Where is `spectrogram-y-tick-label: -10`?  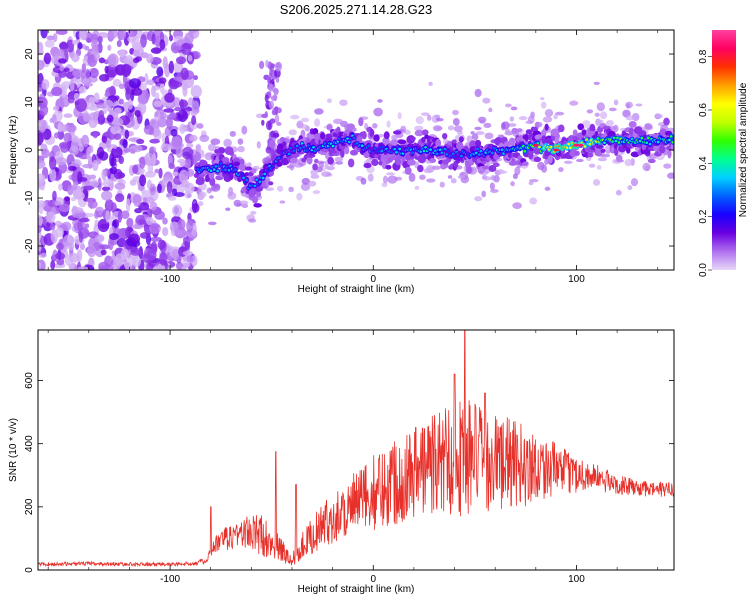
spectrogram-y-tick-label: -10 is located at coordinates (29, 197).